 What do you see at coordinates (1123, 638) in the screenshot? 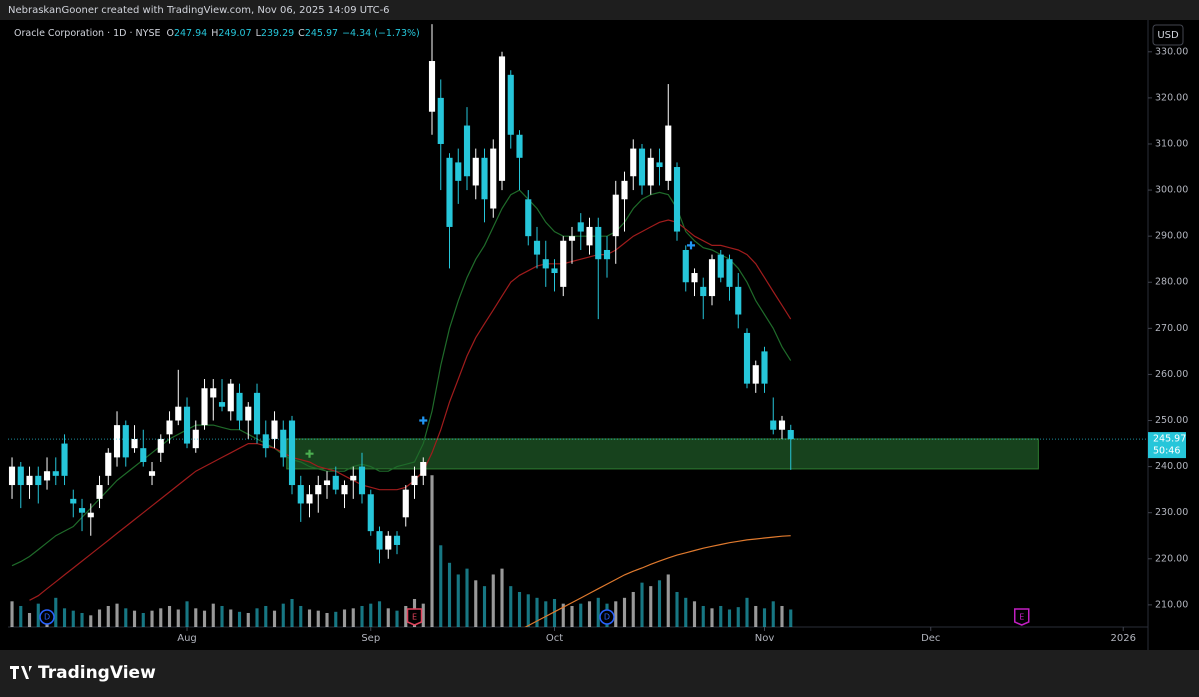
I see `x-tick-label: 2026` at bounding box center [1123, 638].